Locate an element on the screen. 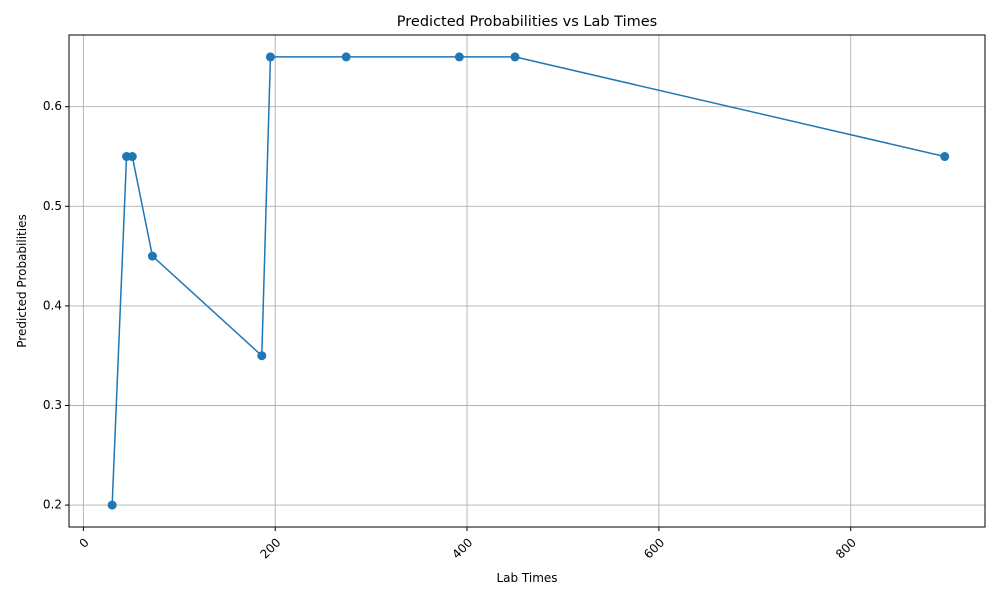 The image size is (1000, 600). y-tick-label: 0.2 is located at coordinates (52, 505).